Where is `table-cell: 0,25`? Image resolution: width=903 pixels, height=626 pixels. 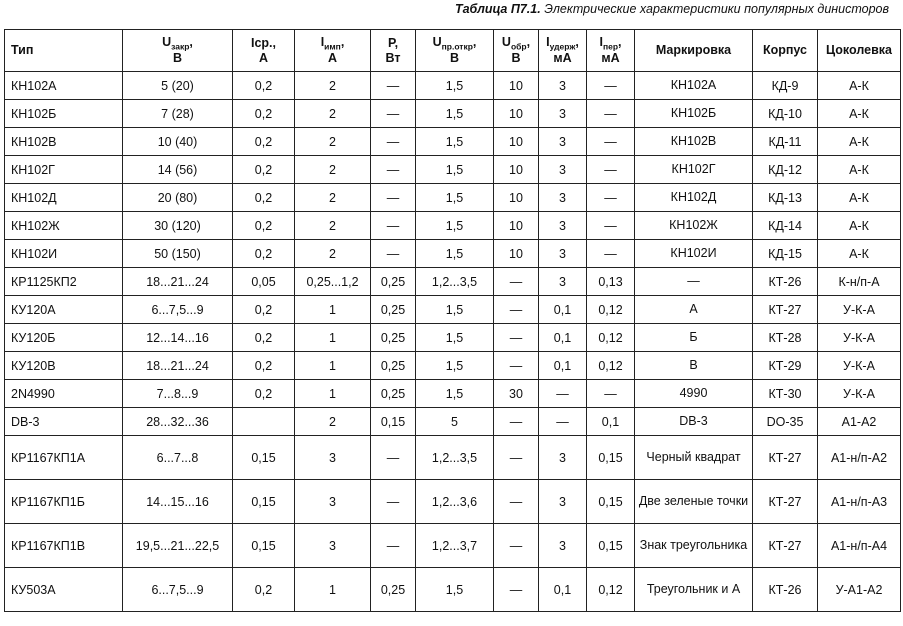 table-cell: 0,25 is located at coordinates (393, 309).